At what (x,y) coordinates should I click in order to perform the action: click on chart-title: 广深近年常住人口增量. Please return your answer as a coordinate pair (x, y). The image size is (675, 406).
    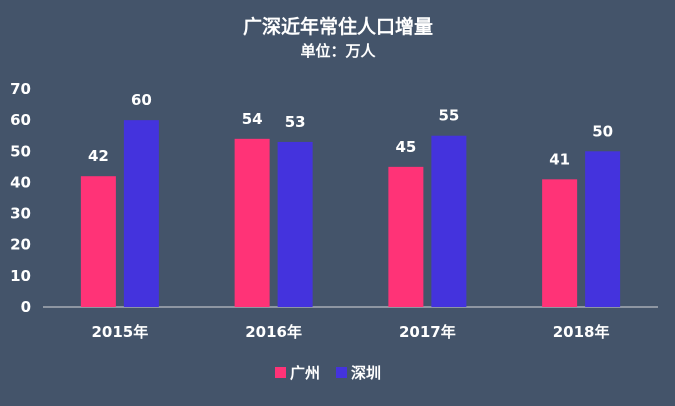
    Looking at the image, I should click on (338, 26).